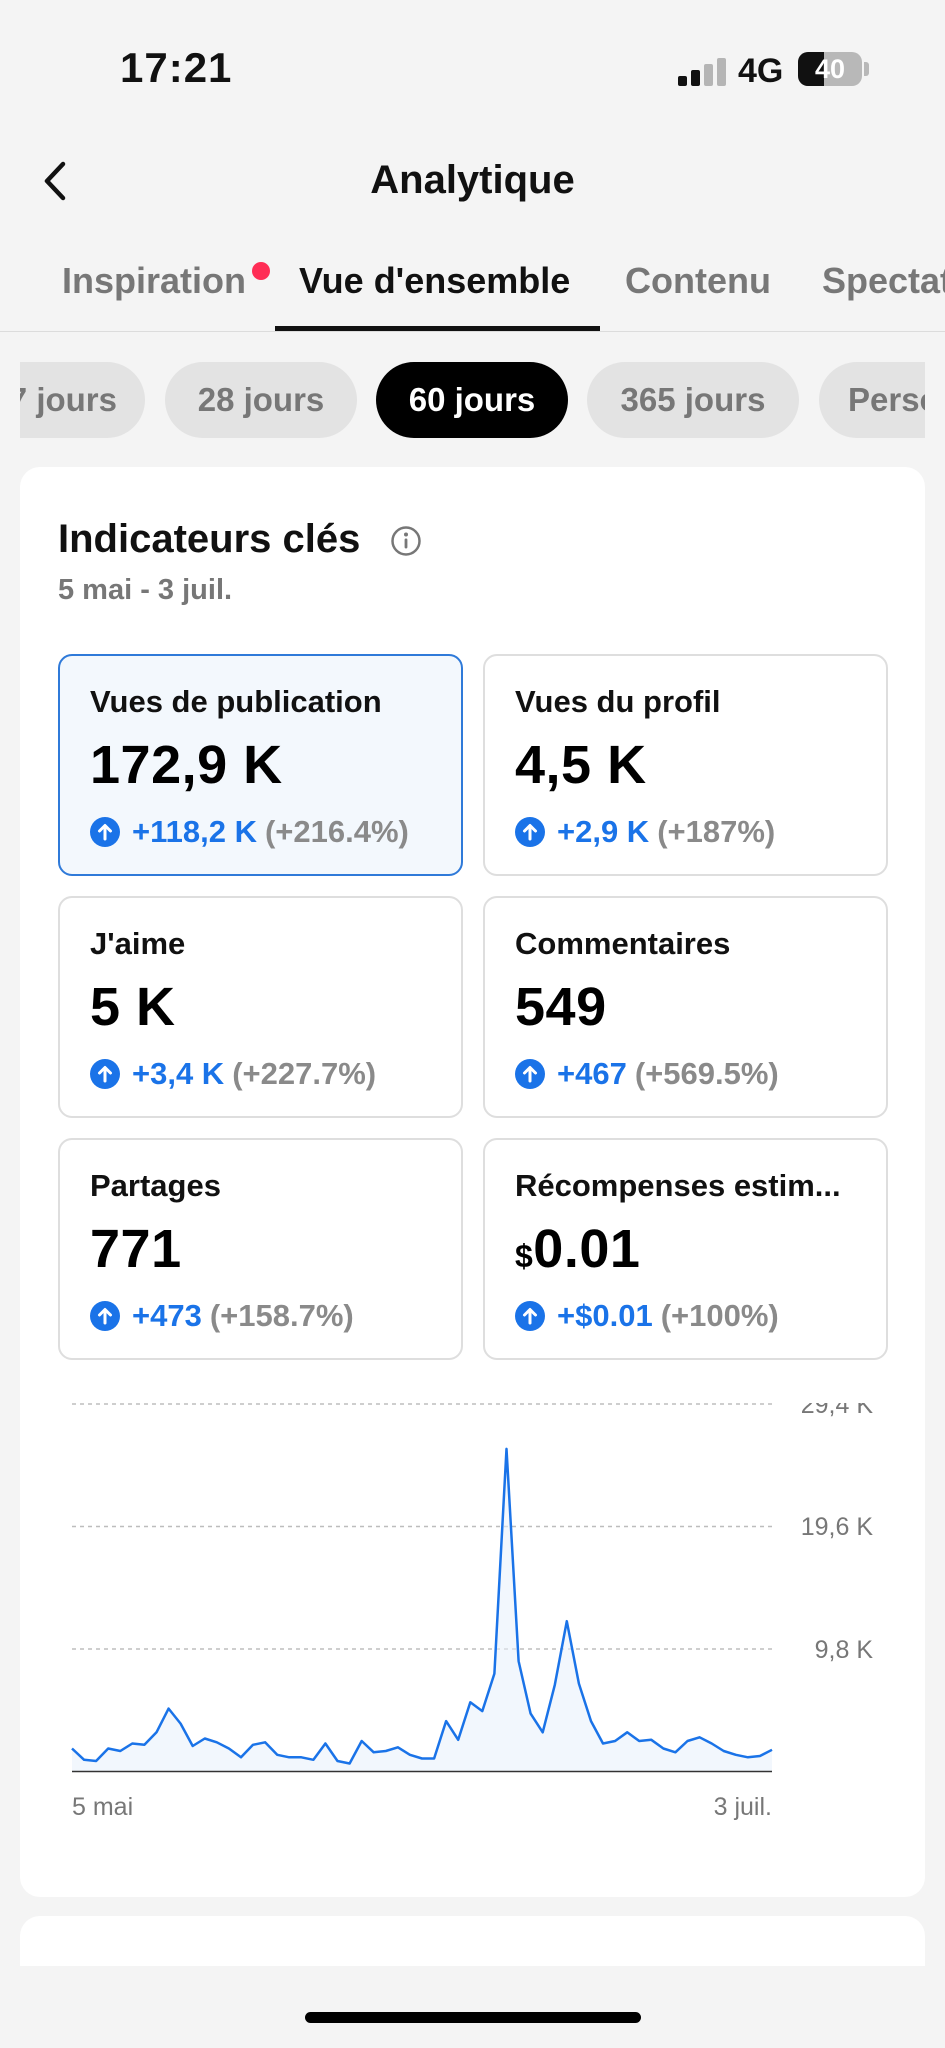  I want to click on delta-percent: (+569.5%), so click(706, 1073).